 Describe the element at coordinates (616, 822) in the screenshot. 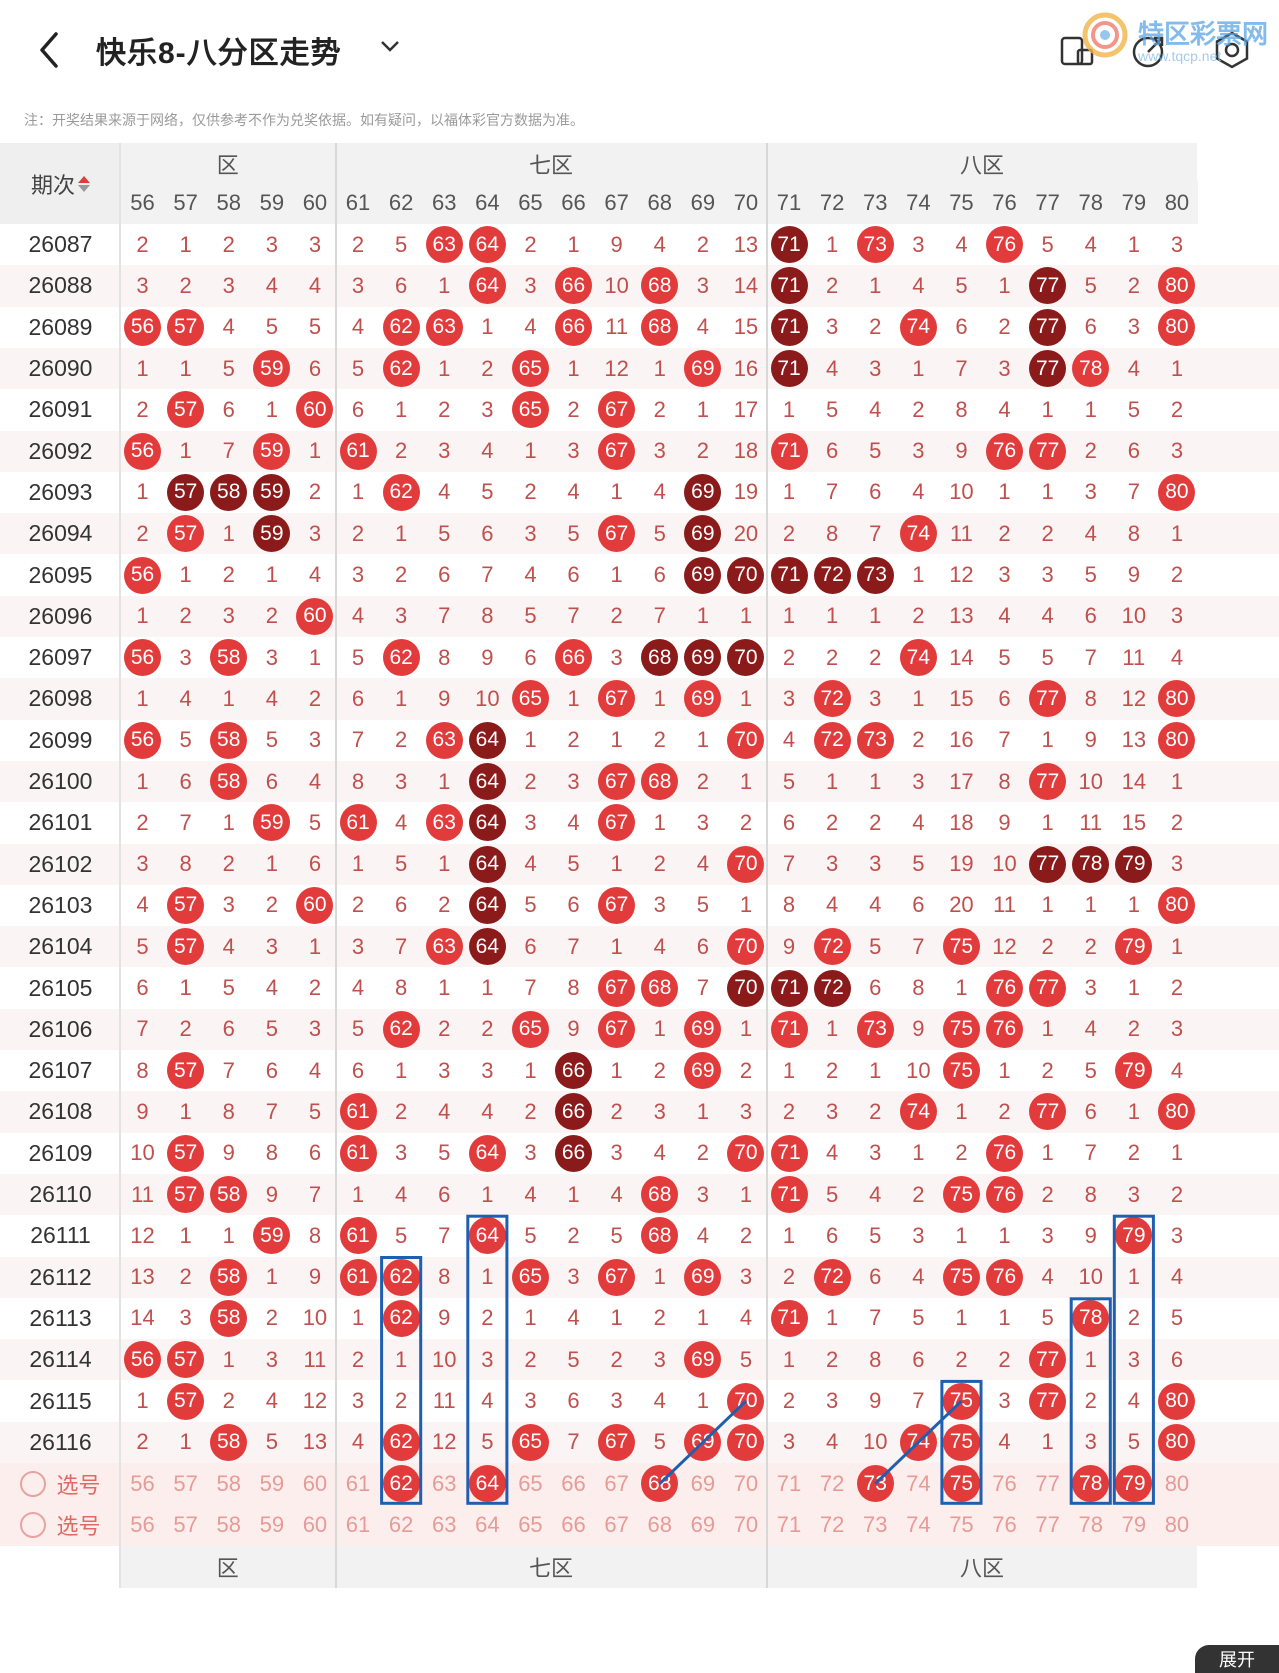

I see `trend-cell: 67` at that location.